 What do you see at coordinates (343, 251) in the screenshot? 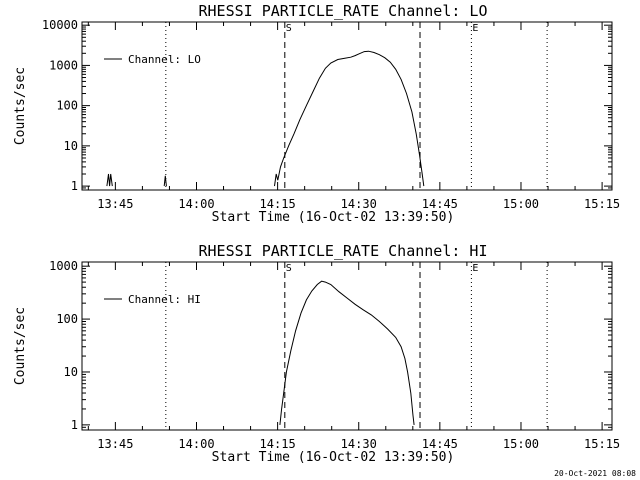
I see `chart-title: RHESSI PARTICLE_RATE Channel: HI` at bounding box center [343, 251].